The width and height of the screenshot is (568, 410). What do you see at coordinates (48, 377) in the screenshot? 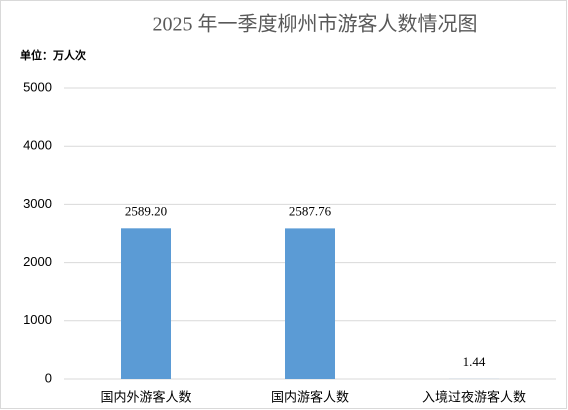
I see `y-tick-label: 0` at bounding box center [48, 377].